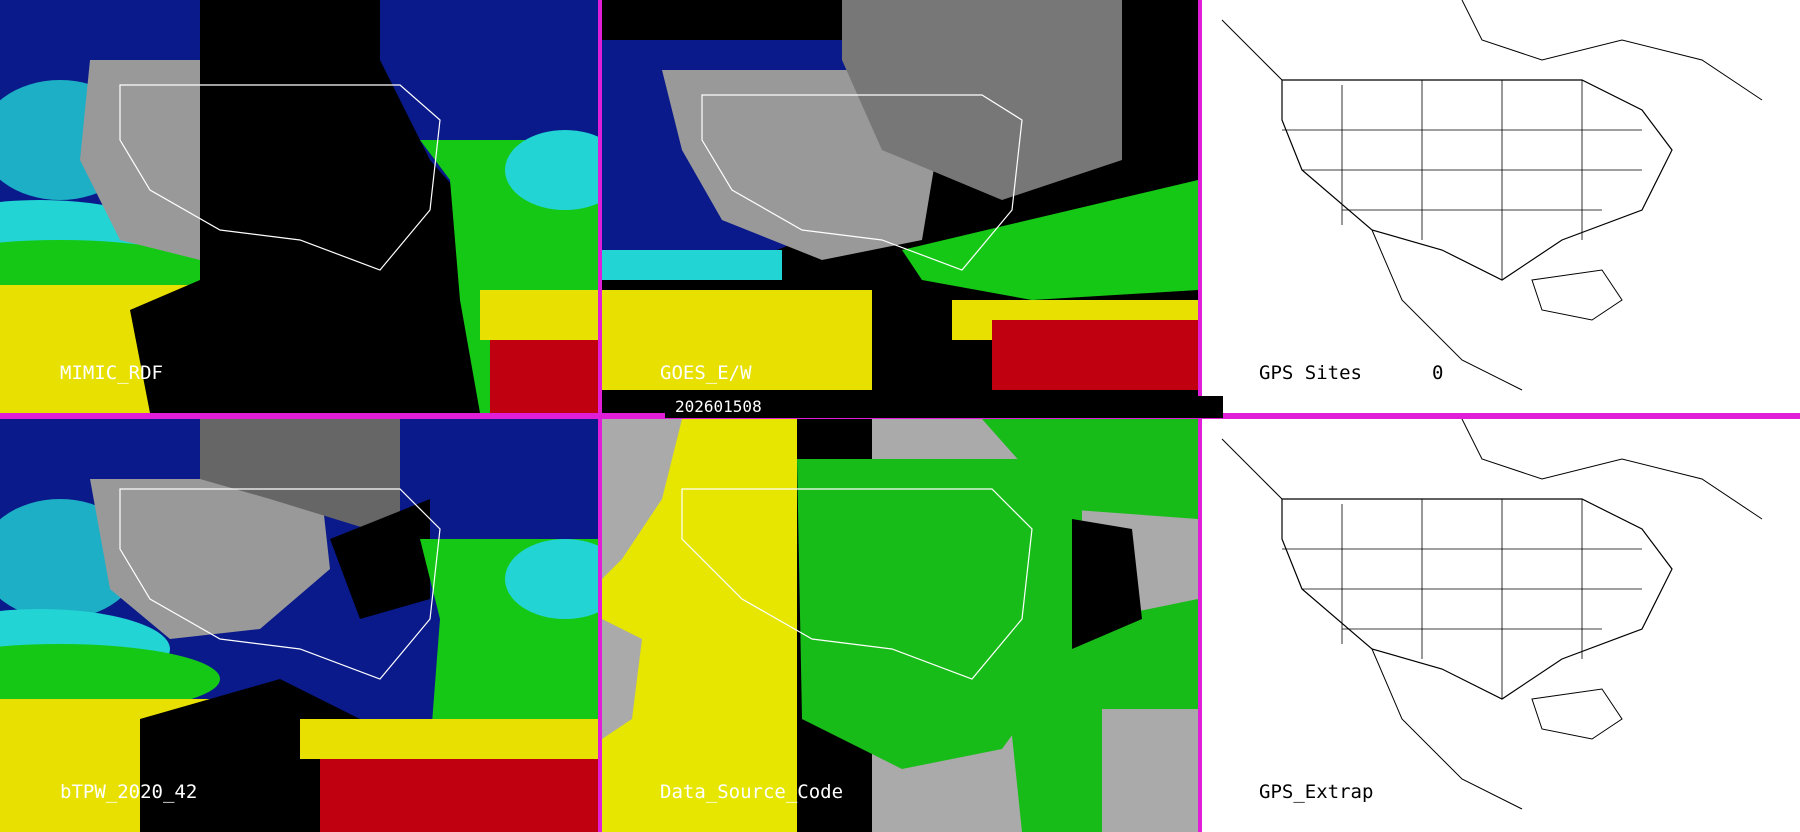  Describe the element at coordinates (111, 373) in the screenshot. I see `panel-label: MIMIC_RDF` at that location.